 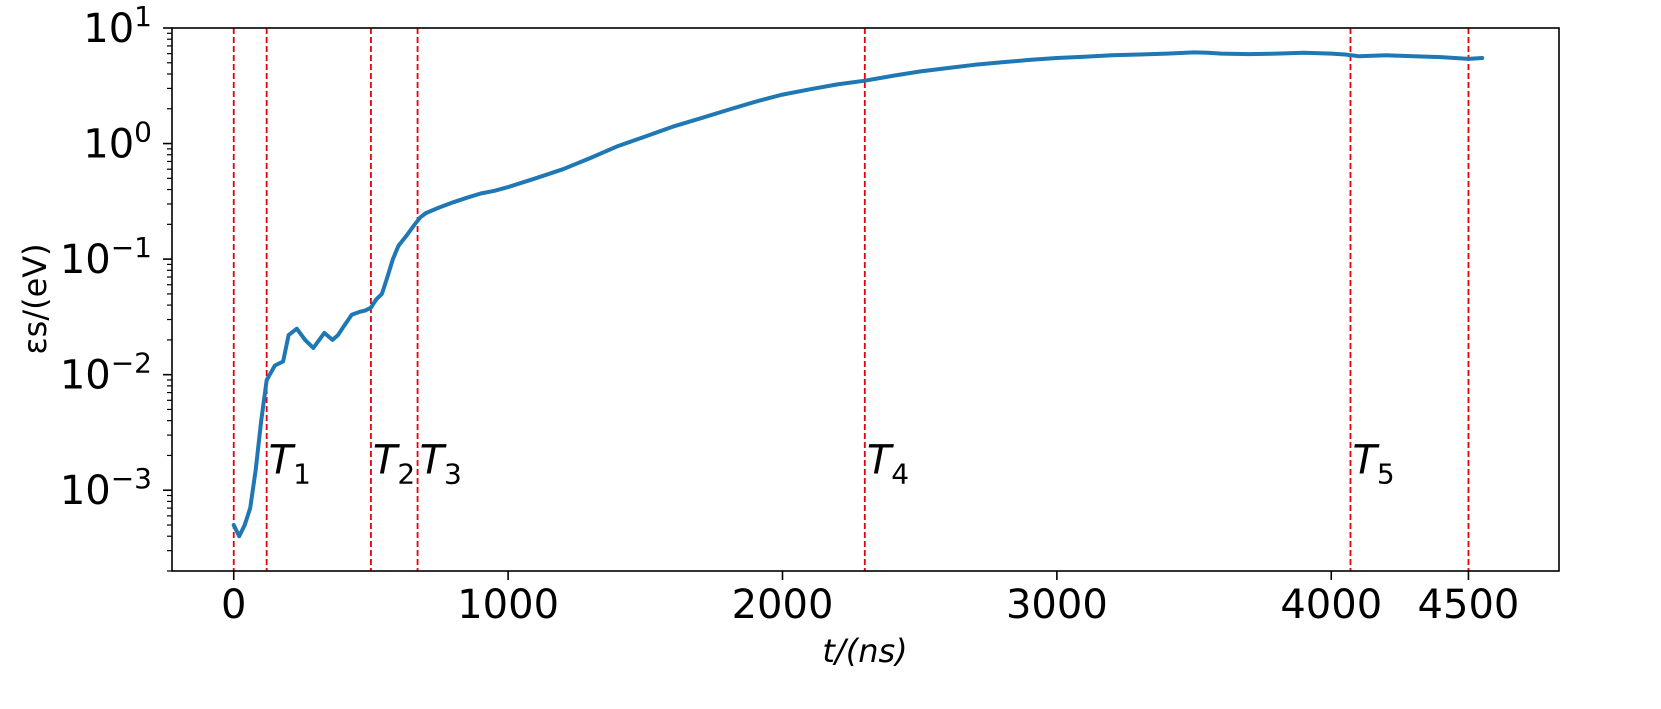 I want to click on y-tick-label: 10⁻¹, so click(x=106, y=257).